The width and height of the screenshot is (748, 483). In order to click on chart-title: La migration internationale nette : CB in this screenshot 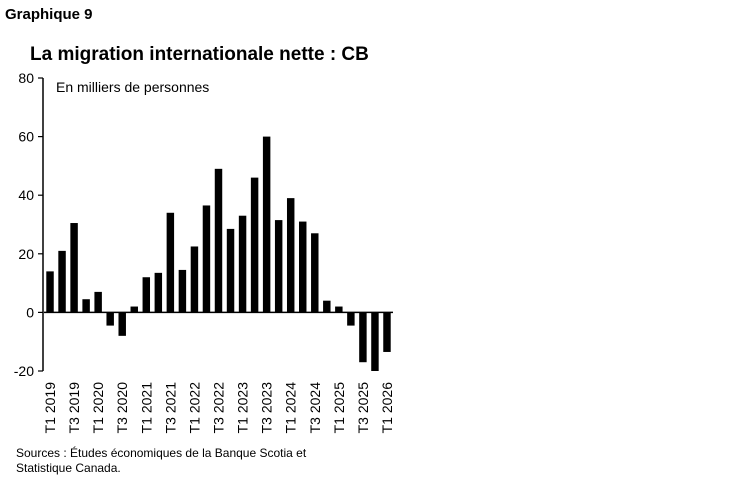, I will do `click(199, 54)`.